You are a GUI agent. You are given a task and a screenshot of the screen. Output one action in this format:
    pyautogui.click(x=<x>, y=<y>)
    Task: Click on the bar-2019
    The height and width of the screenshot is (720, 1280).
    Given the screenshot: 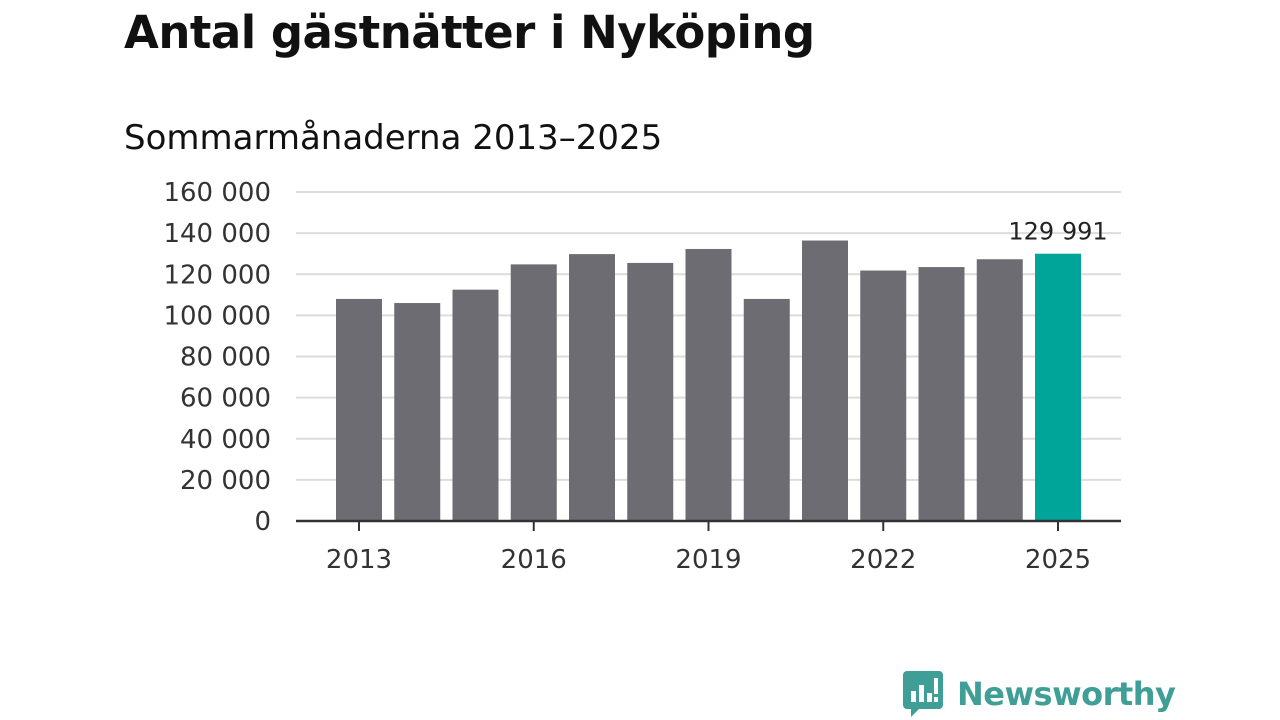 What is the action you would take?
    pyautogui.click(x=708, y=384)
    